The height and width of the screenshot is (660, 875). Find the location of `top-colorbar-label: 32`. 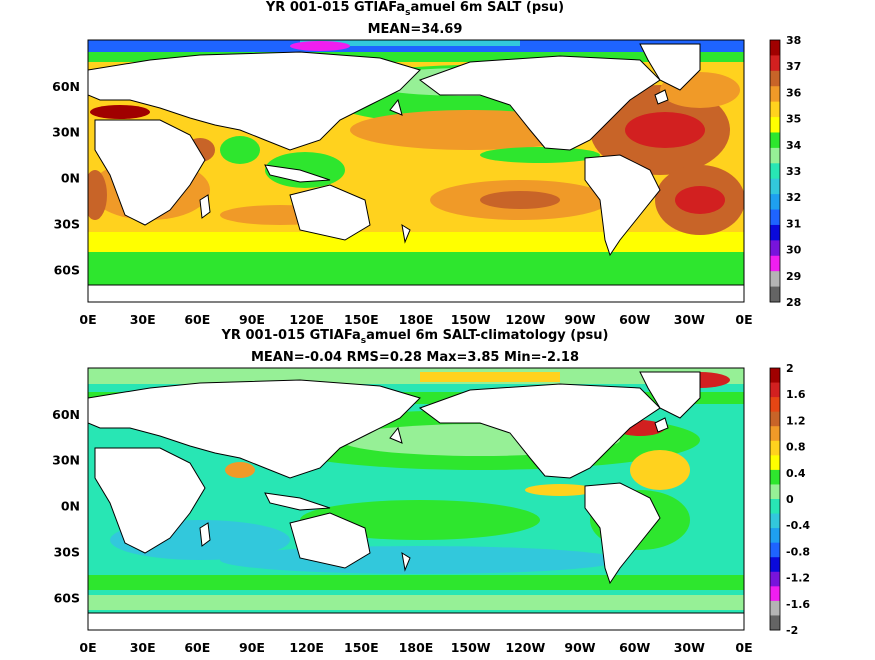

top-colorbar-label: 32 is located at coordinates (793, 197).